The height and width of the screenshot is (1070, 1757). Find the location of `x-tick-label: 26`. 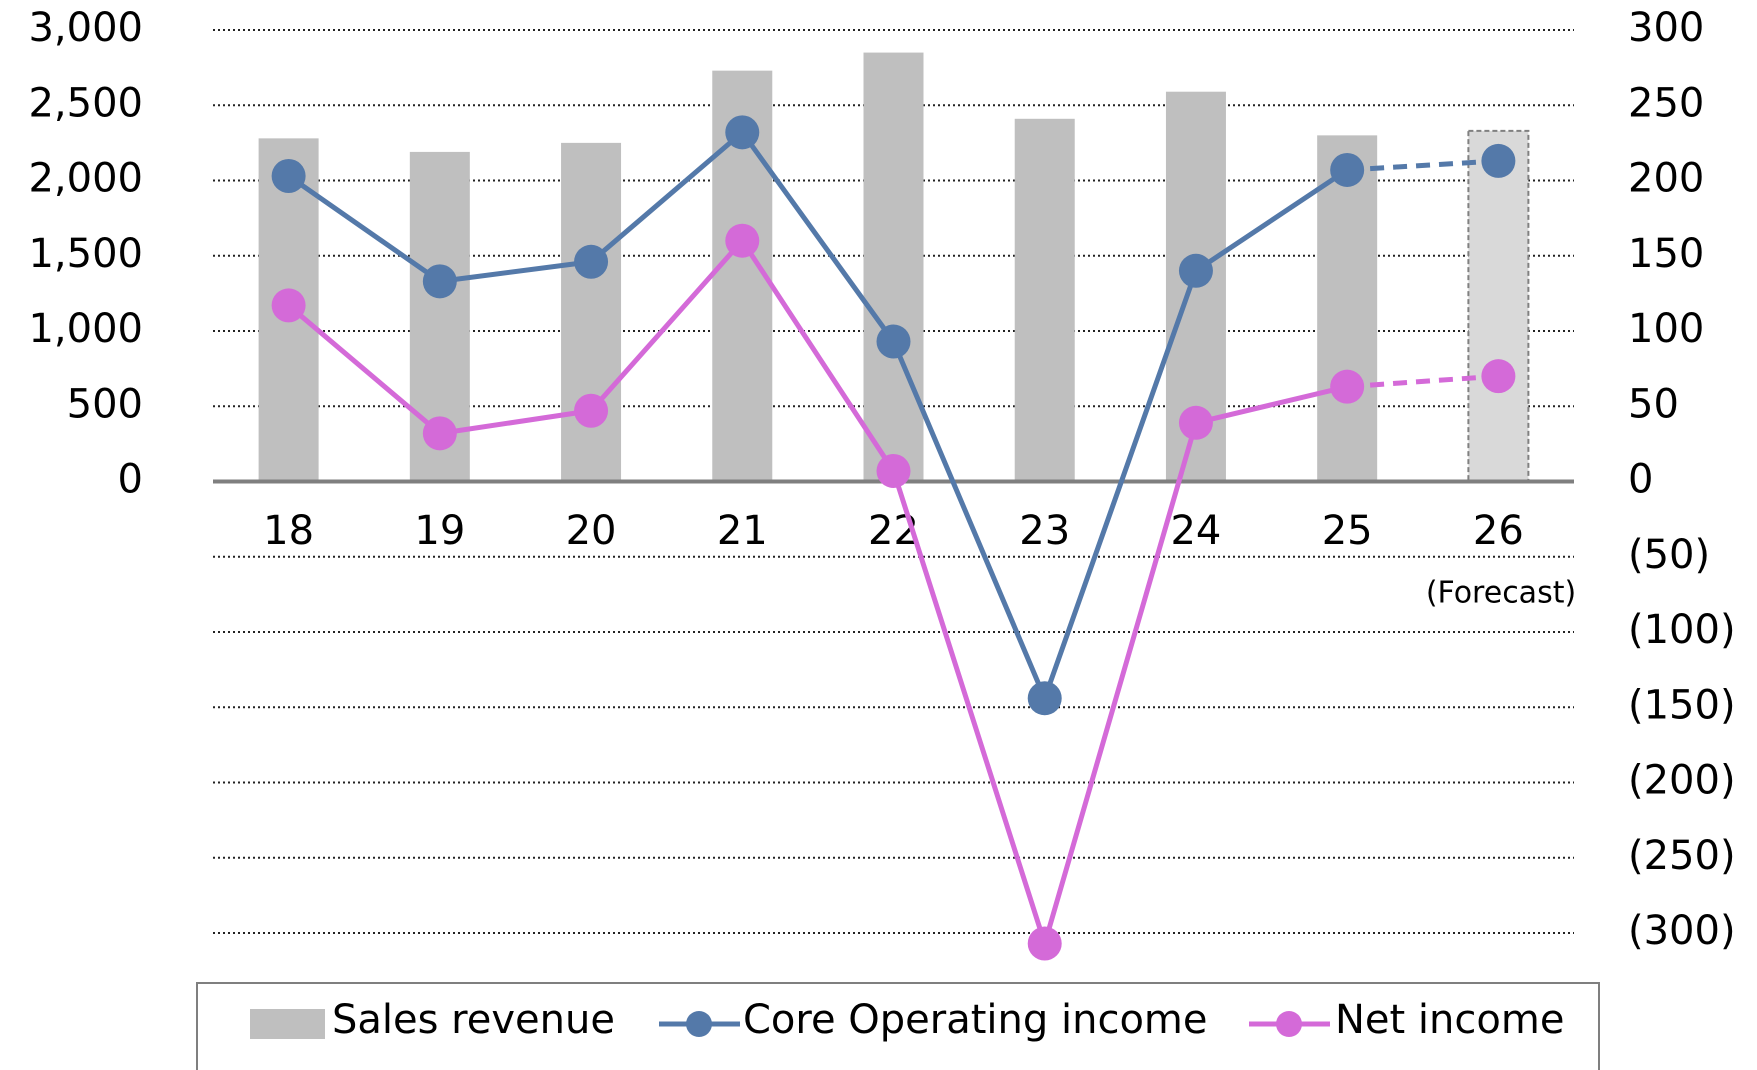

x-tick-label: 26 is located at coordinates (1498, 531).